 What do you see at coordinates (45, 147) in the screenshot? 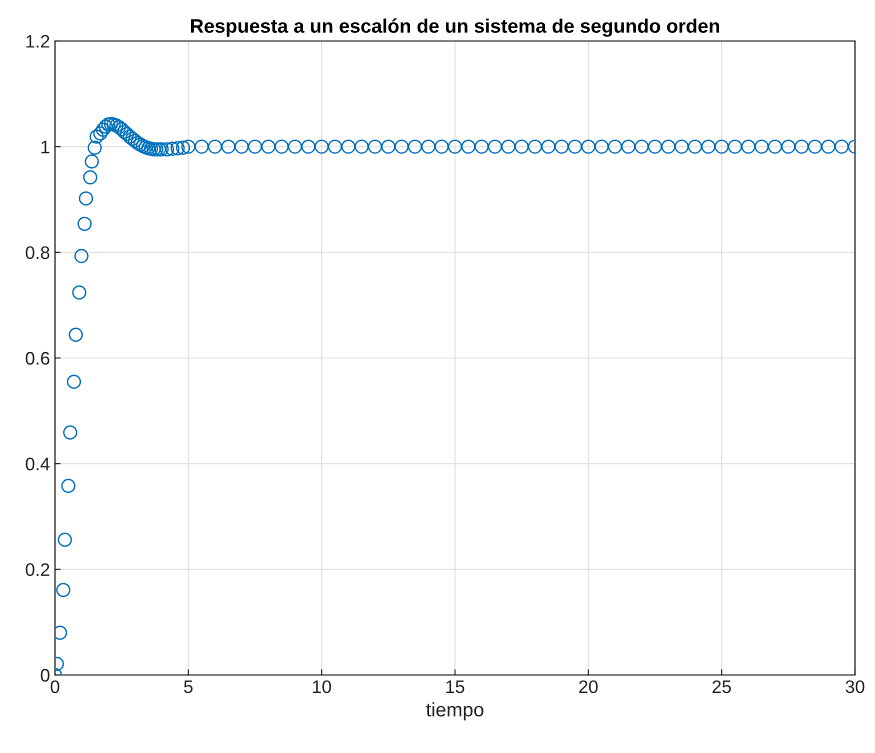
I see `y-tick-label: 1` at bounding box center [45, 147].